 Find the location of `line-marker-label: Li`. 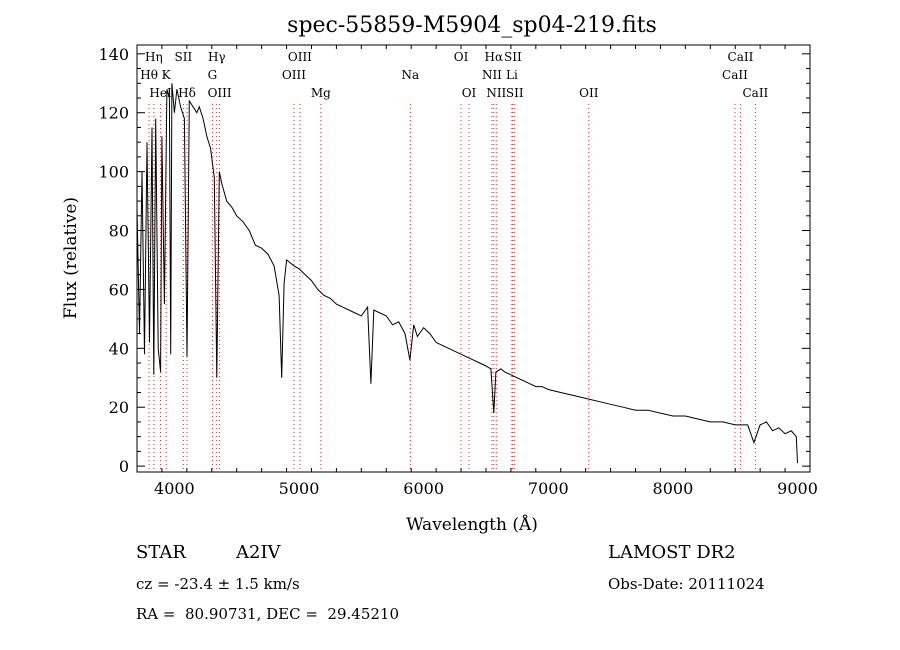

line-marker-label: Li is located at coordinates (512, 75).